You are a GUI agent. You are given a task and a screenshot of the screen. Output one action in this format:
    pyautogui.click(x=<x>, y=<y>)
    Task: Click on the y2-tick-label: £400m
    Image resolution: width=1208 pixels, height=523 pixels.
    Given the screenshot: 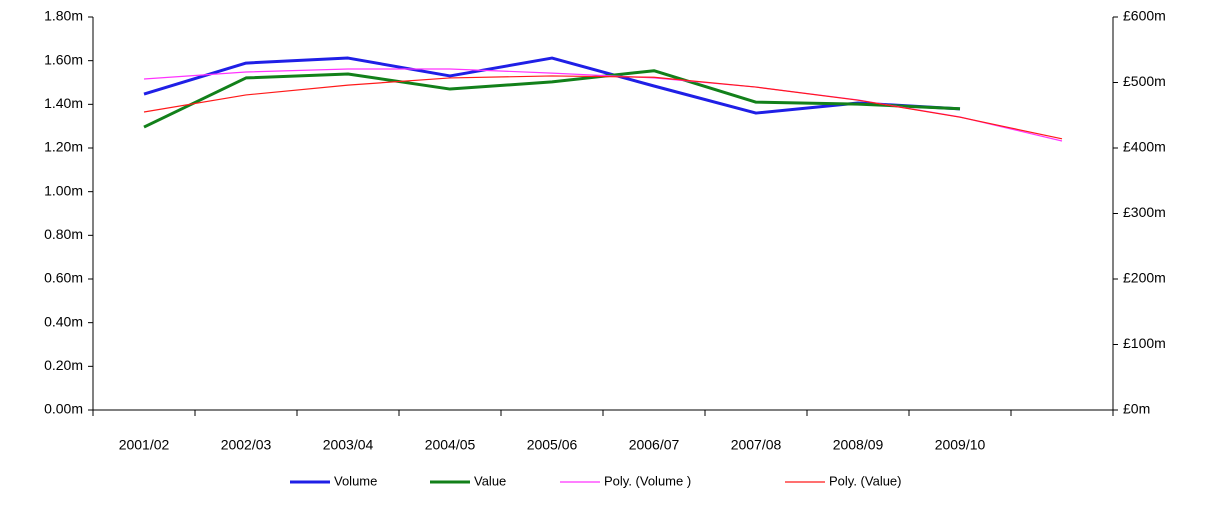 What is the action you would take?
    pyautogui.click(x=1144, y=147)
    